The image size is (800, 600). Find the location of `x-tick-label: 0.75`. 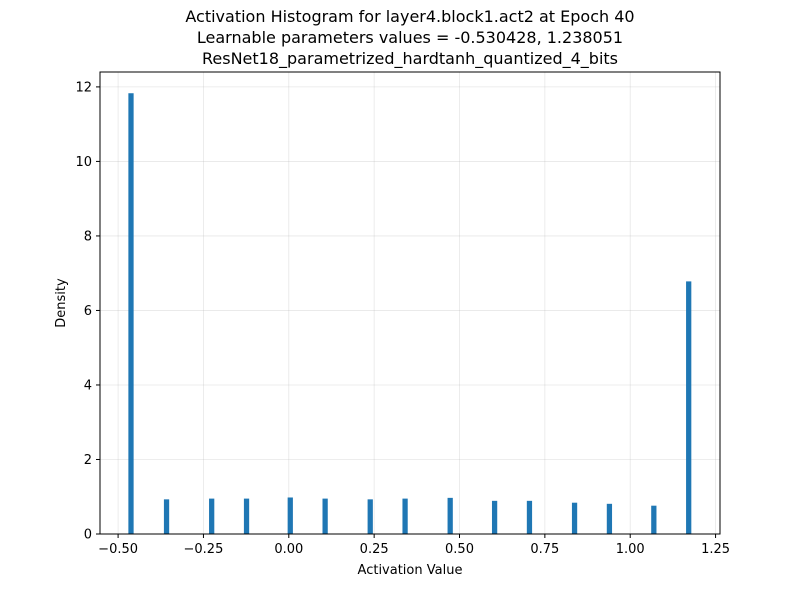

x-tick-label: 0.75 is located at coordinates (544, 549).